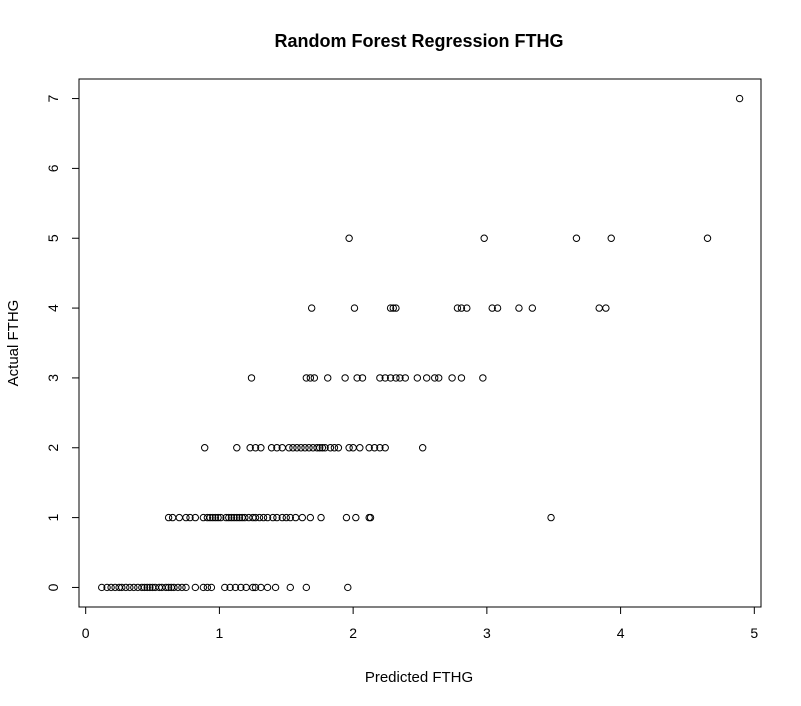 This screenshot has height=706, width=801. I want to click on x-tick-label: 1, so click(220, 633).